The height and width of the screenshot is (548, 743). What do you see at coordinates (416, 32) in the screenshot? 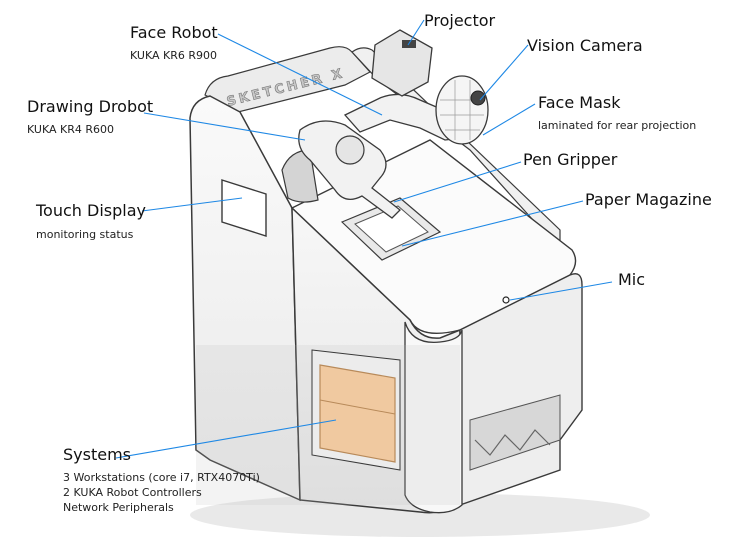
I see `leader-projector` at bounding box center [416, 32].